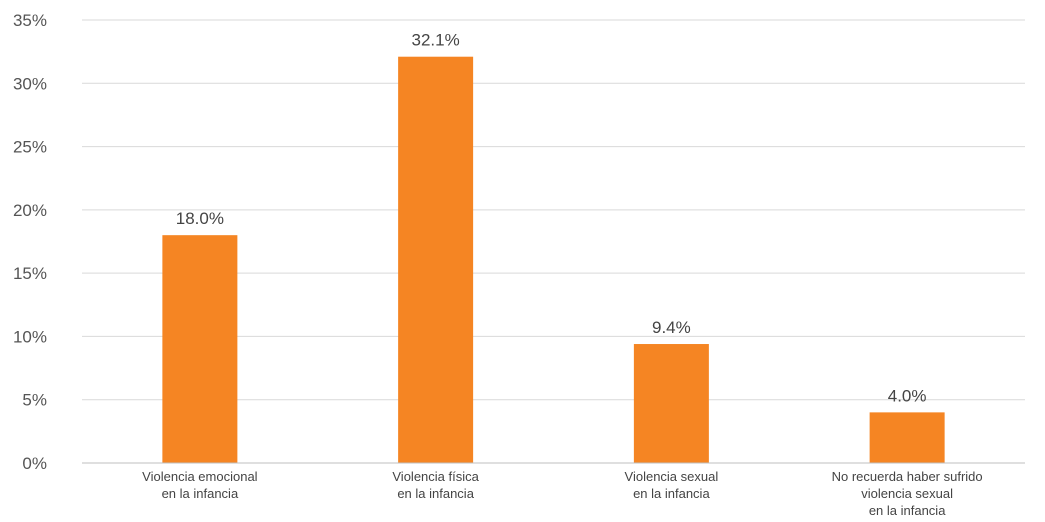  I want to click on data-label: 9.4%, so click(671, 327).